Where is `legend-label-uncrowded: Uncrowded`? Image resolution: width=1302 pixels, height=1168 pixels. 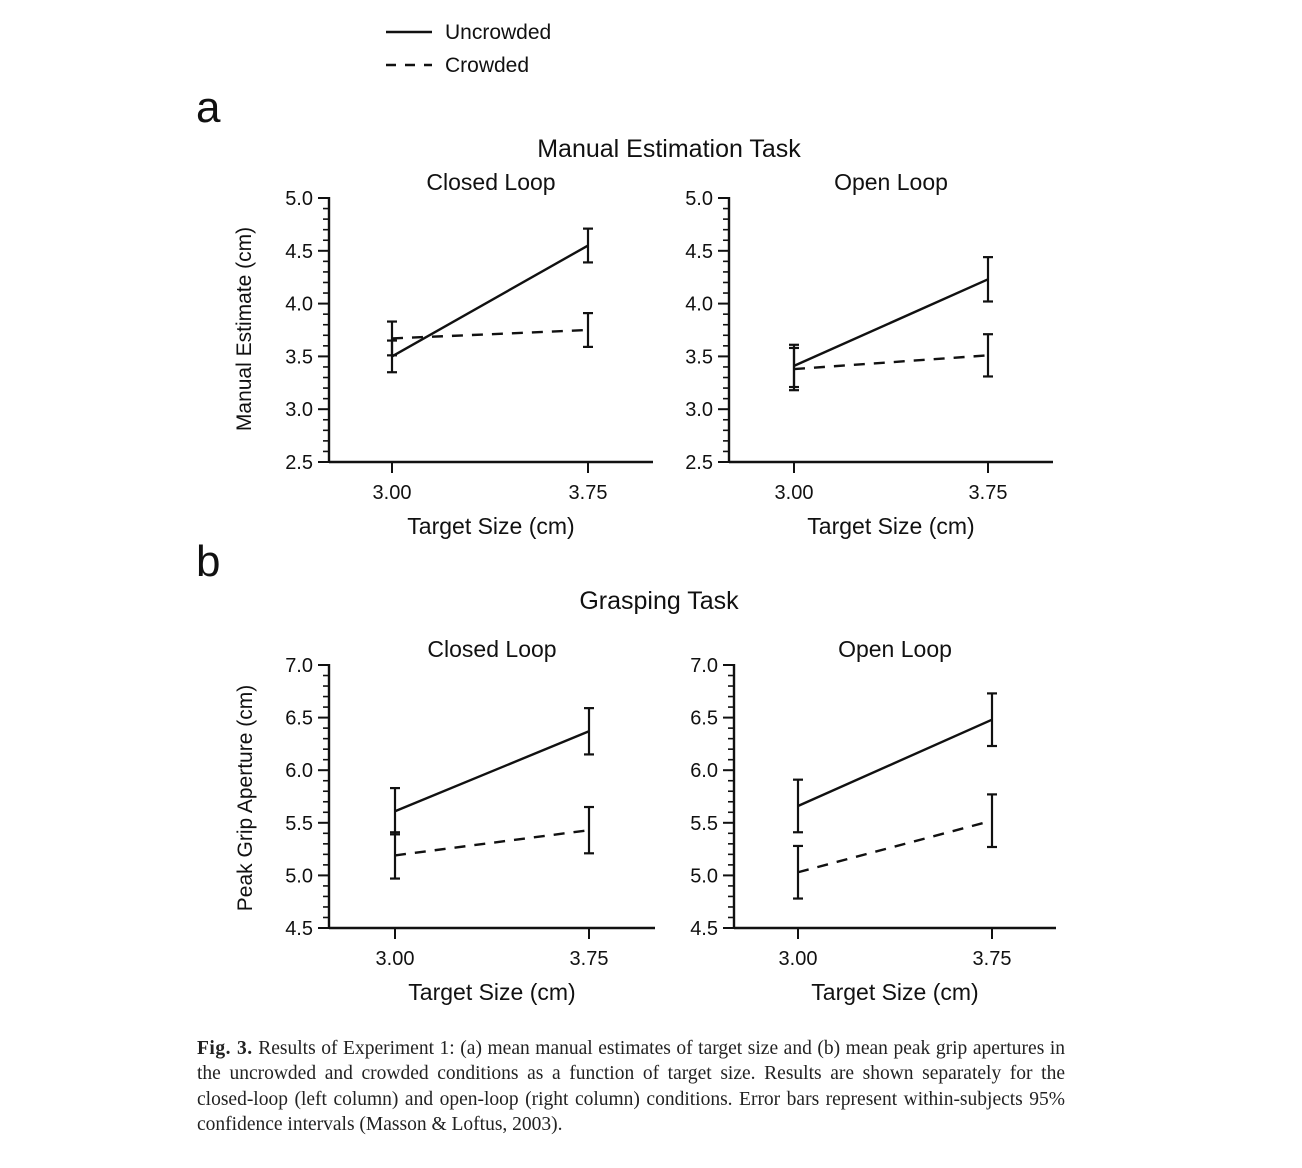
legend-label-uncrowded: Uncrowded is located at coordinates (498, 32).